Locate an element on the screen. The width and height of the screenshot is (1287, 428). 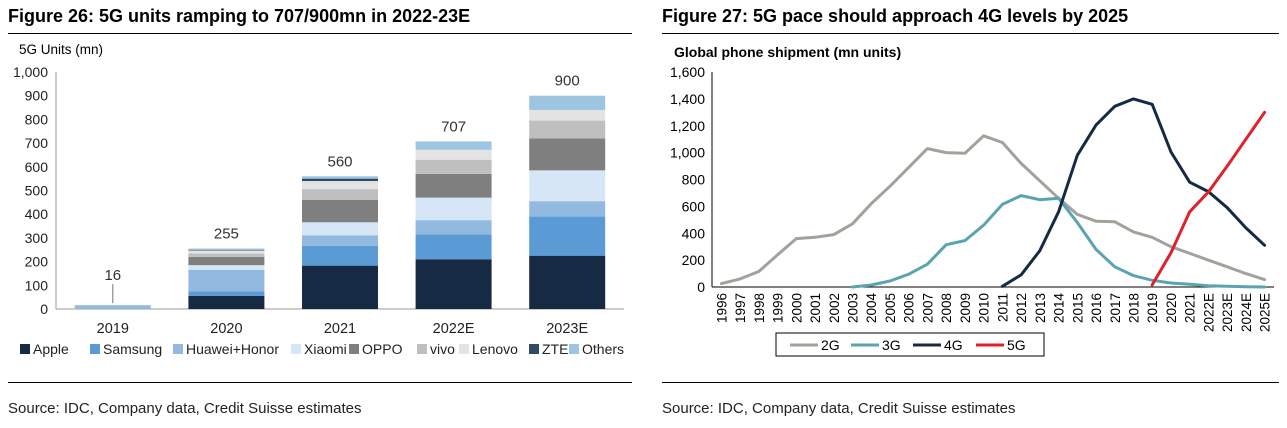
total-label: 707 is located at coordinates (453, 126).